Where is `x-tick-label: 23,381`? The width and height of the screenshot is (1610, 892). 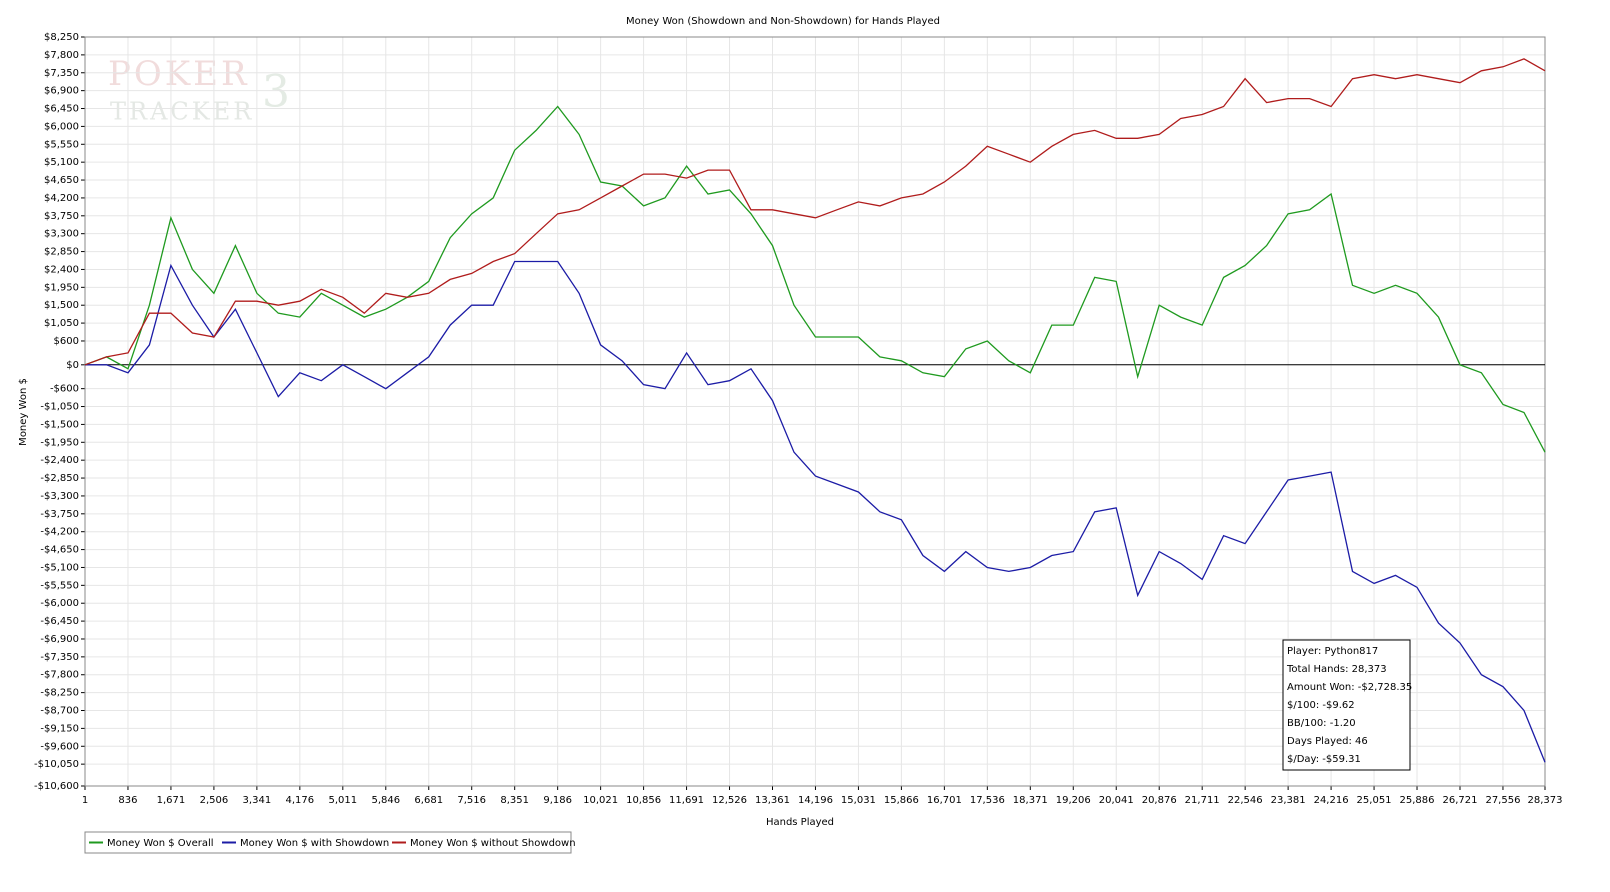
x-tick-label: 23,381 is located at coordinates (1288, 800).